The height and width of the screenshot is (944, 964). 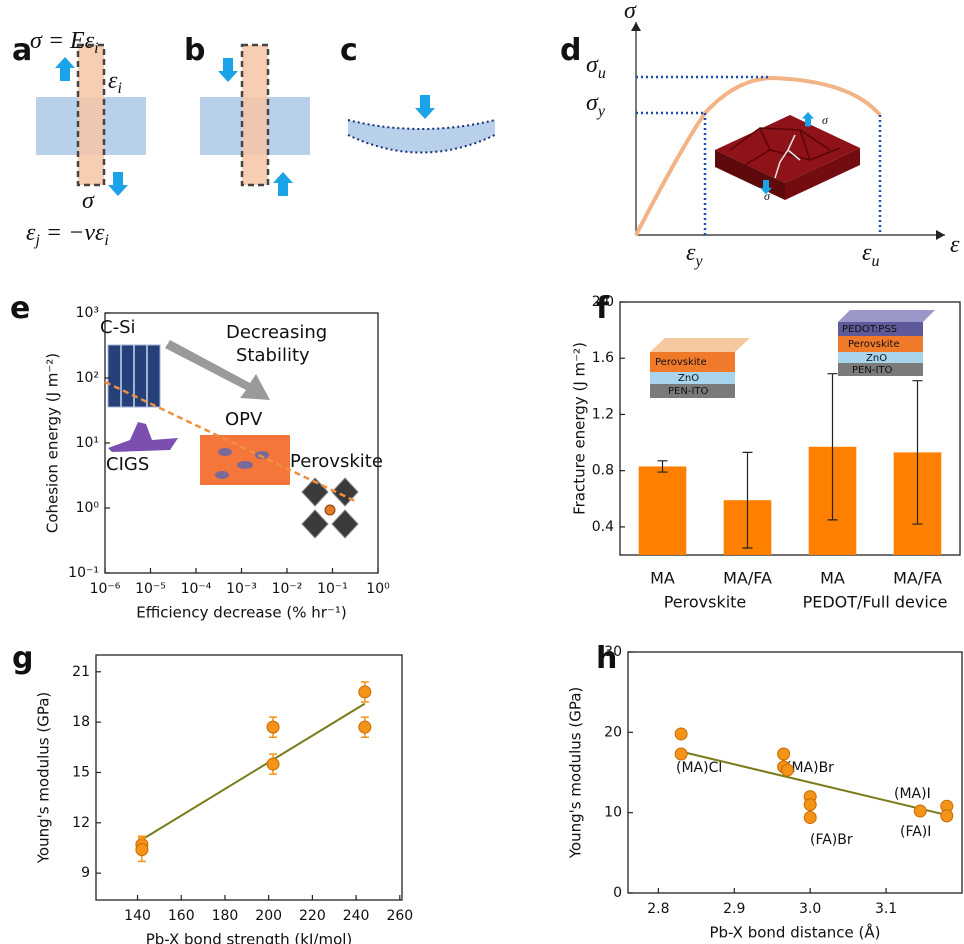 I want to click on y-tick-label: 1.6, so click(x=603, y=358).